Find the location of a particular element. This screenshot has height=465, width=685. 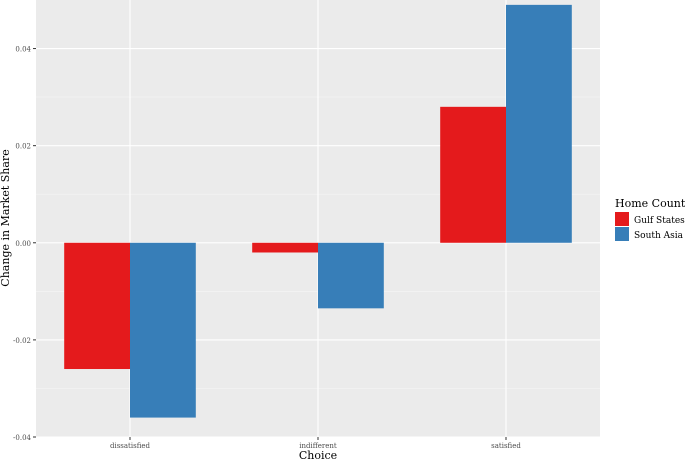

y-tick-label: 0.02 is located at coordinates (23, 147).